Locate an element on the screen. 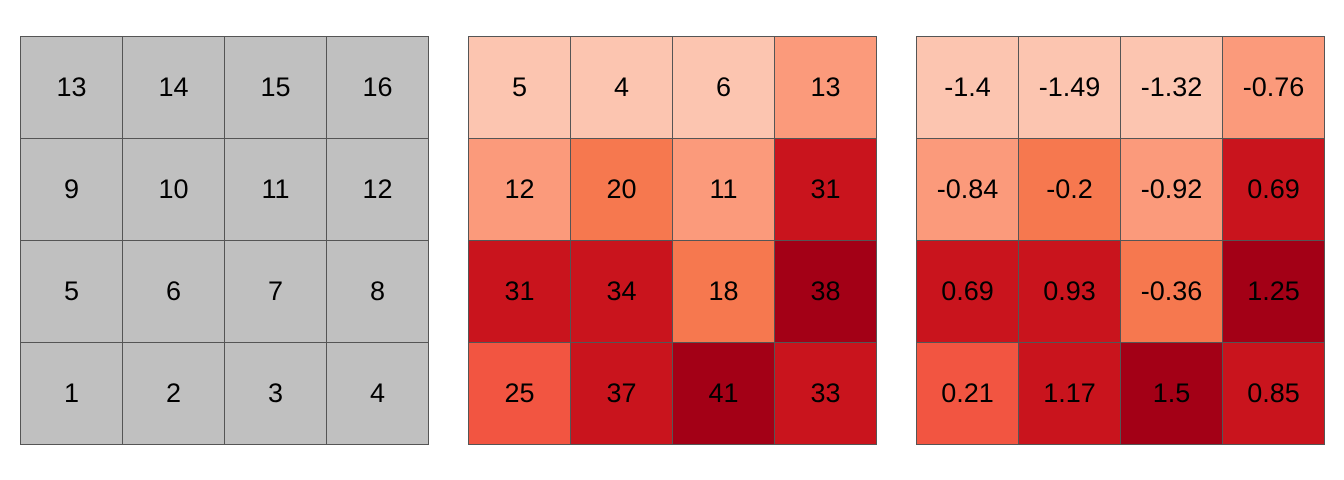 Image resolution: width=1344 pixels, height=480 pixels. heatmap-cell: 1.5 is located at coordinates (1171, 393).